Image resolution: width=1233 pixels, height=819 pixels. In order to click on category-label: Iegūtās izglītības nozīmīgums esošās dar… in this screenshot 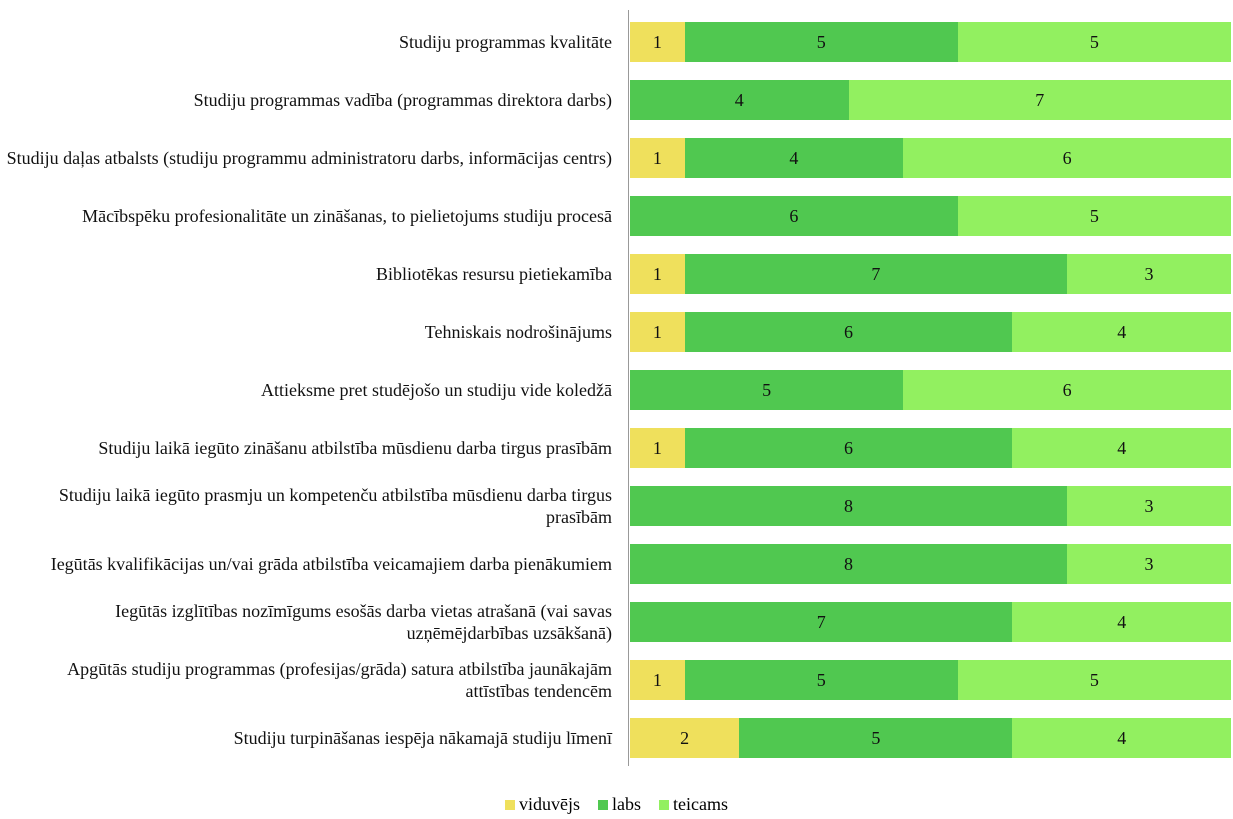, I will do `click(306, 622)`.